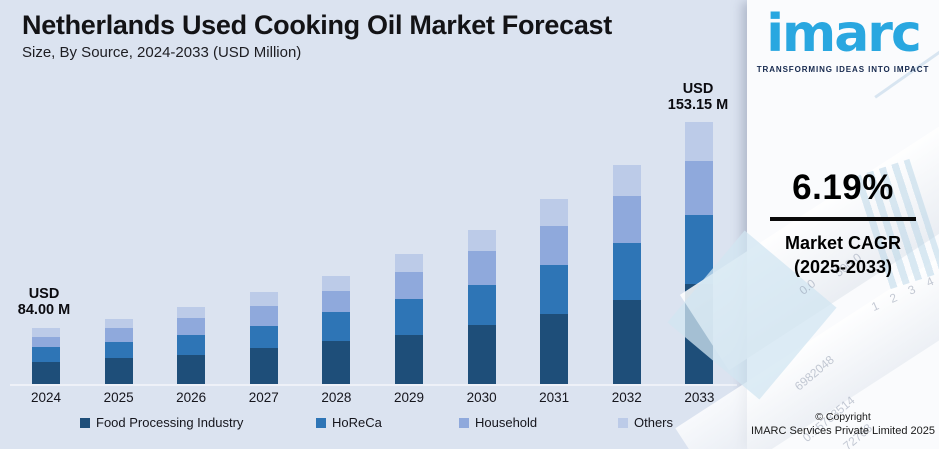 This screenshot has width=939, height=449. What do you see at coordinates (843, 267) in the screenshot?
I see `cagr-label-line2: (2025-2033)` at bounding box center [843, 267].